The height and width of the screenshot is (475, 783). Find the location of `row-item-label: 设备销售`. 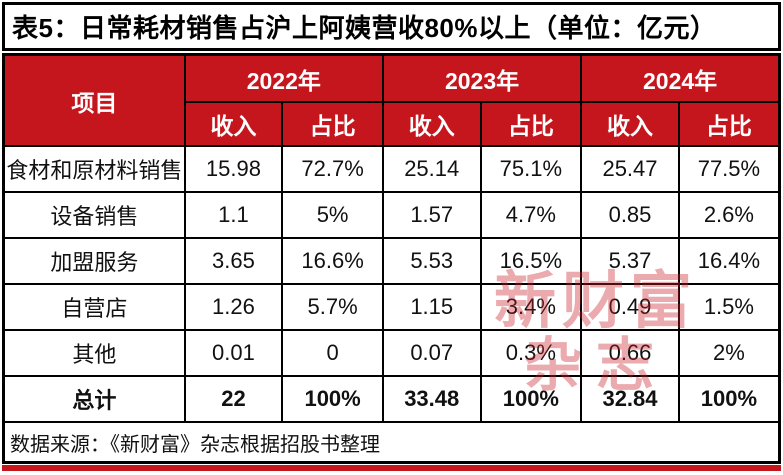

row-item-label: 设备销售 is located at coordinates (94, 215).